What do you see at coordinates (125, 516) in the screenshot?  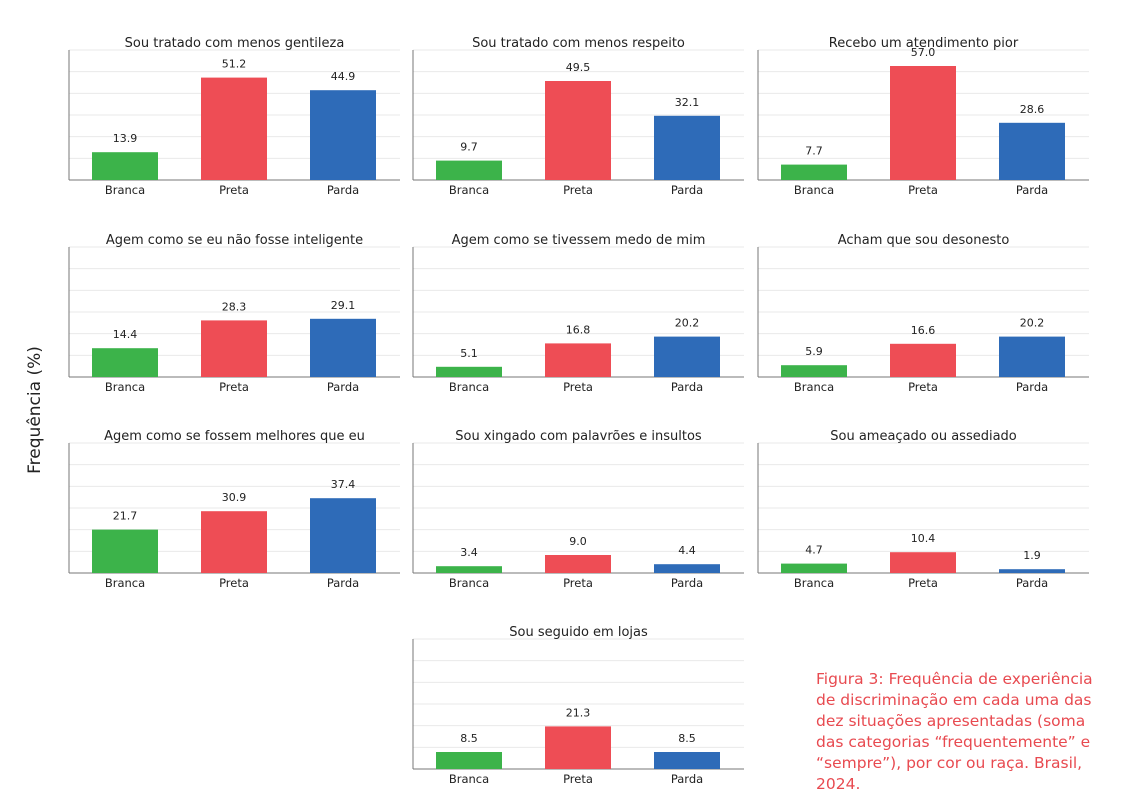 I see `data-label: 21.7` at bounding box center [125, 516].